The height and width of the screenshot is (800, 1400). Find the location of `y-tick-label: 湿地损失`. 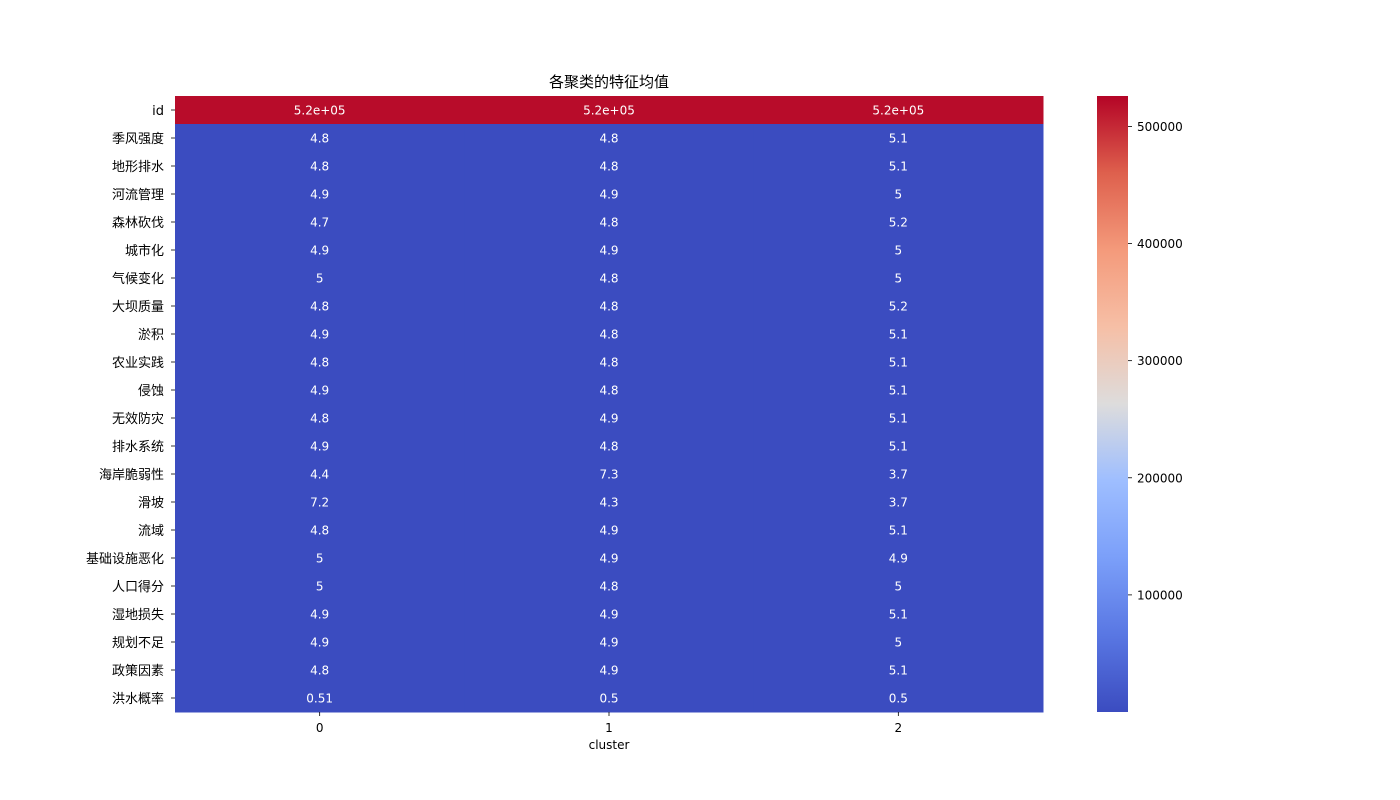

y-tick-label: 湿地损失 is located at coordinates (138, 615).